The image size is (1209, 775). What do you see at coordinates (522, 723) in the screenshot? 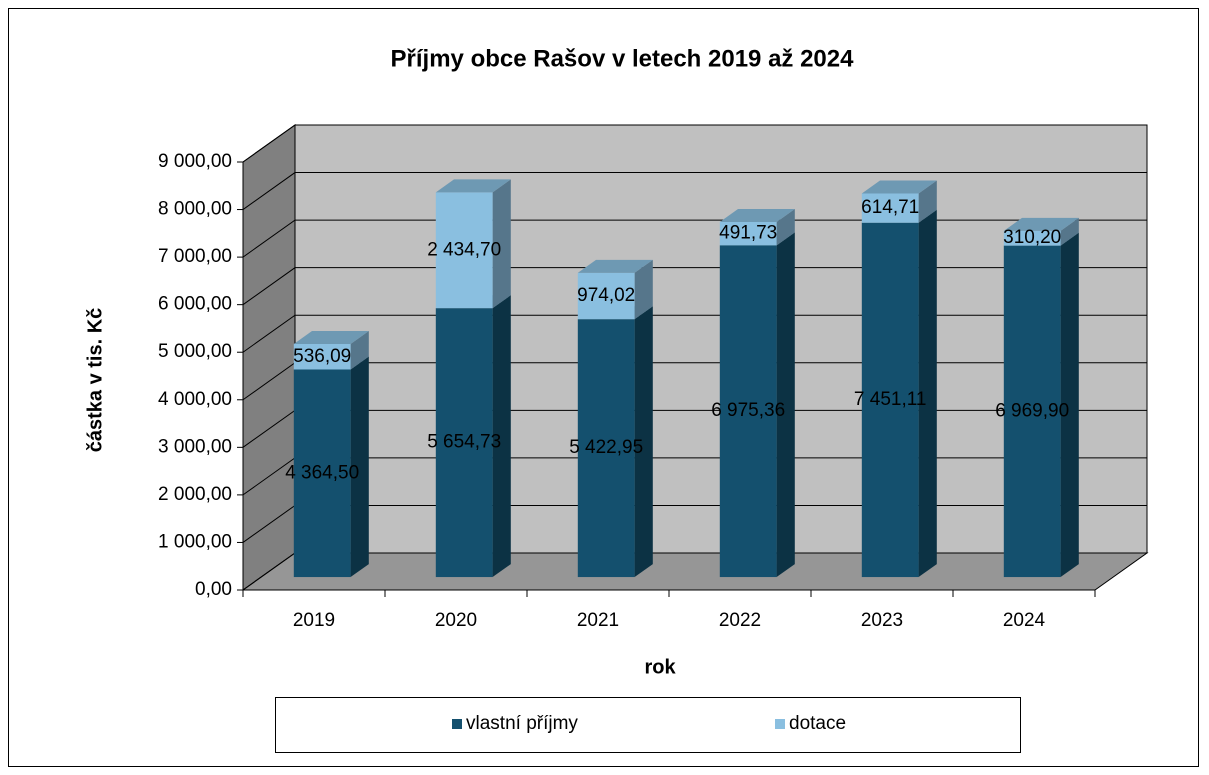
I see `legend-label: vlastní příjmy` at bounding box center [522, 723].